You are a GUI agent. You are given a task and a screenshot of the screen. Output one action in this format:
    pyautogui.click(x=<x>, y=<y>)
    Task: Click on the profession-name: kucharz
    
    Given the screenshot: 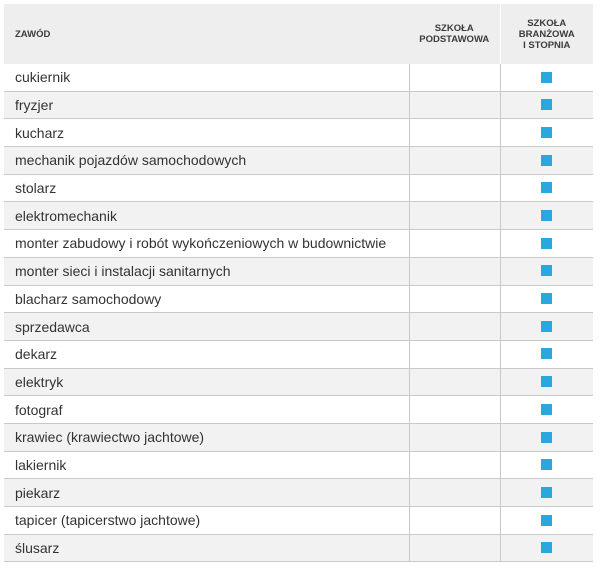 What is the action you would take?
    pyautogui.click(x=206, y=133)
    